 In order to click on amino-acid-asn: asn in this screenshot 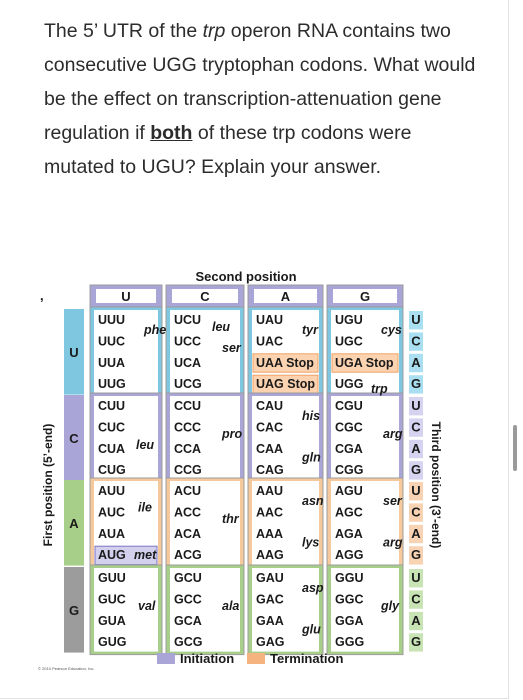, I will do `click(313, 501)`.